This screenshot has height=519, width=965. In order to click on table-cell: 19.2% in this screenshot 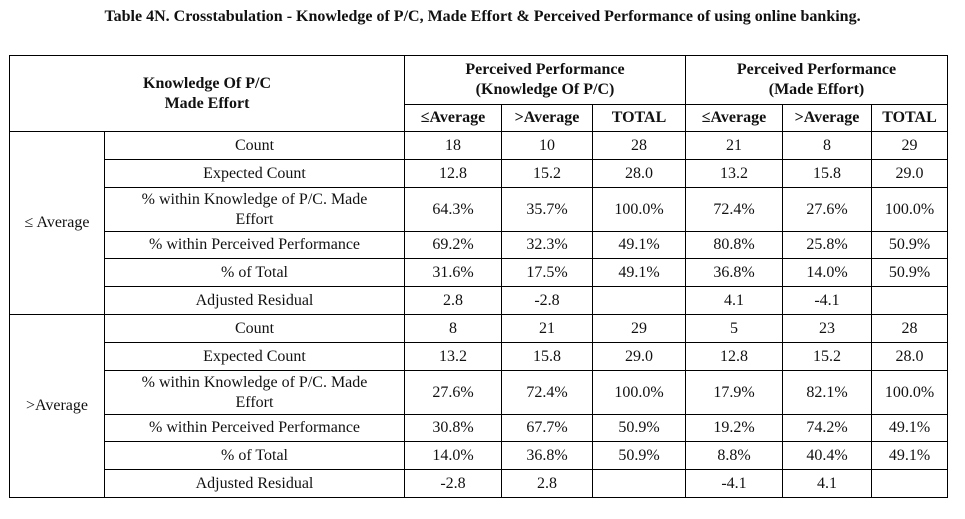, I will do `click(734, 428)`.